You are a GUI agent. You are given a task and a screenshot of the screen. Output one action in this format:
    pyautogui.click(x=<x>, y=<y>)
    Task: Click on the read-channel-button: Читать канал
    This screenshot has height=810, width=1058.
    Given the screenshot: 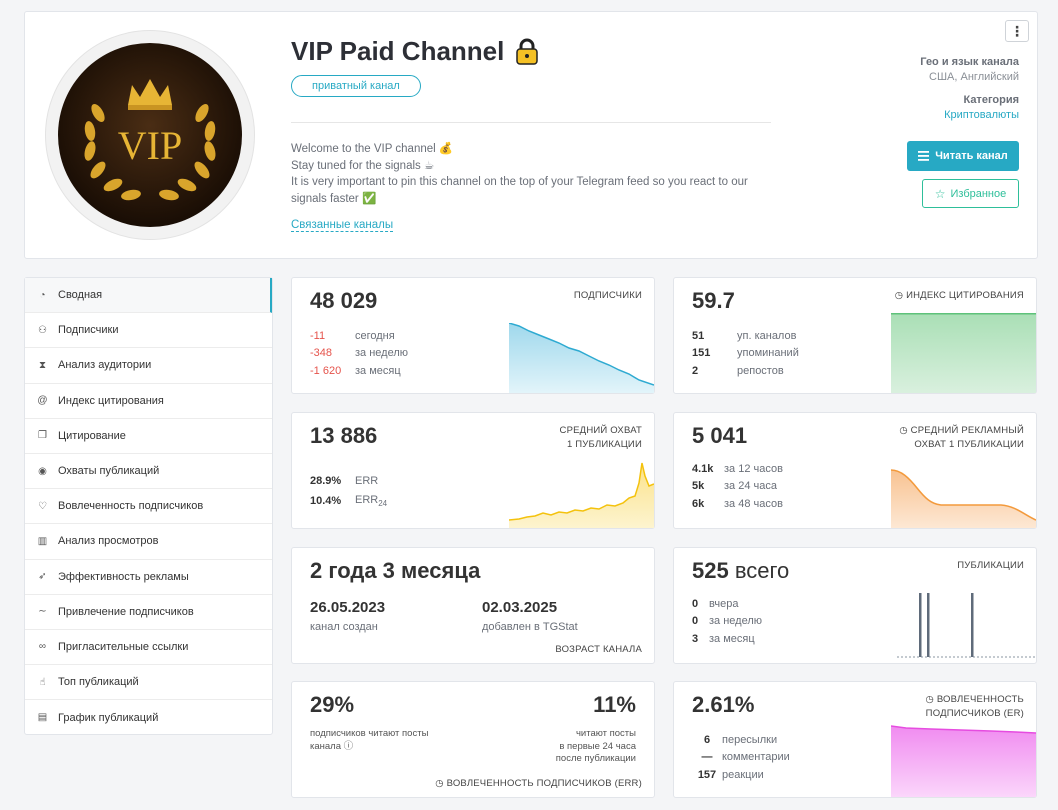 What is the action you would take?
    pyautogui.click(x=963, y=156)
    